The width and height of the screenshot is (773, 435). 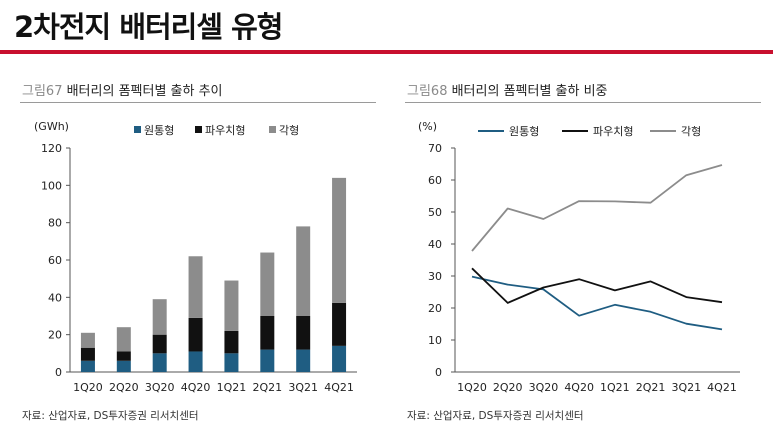 I want to click on y-tick-label: 10, so click(x=435, y=340).